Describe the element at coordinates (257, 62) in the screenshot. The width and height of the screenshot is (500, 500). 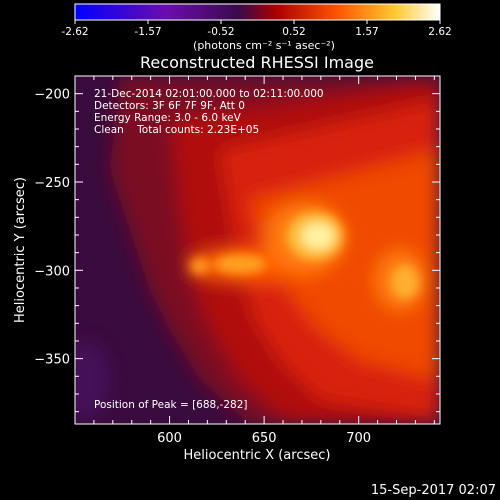
I see `chart-title: Reconstructed RHESSI Image` at that location.